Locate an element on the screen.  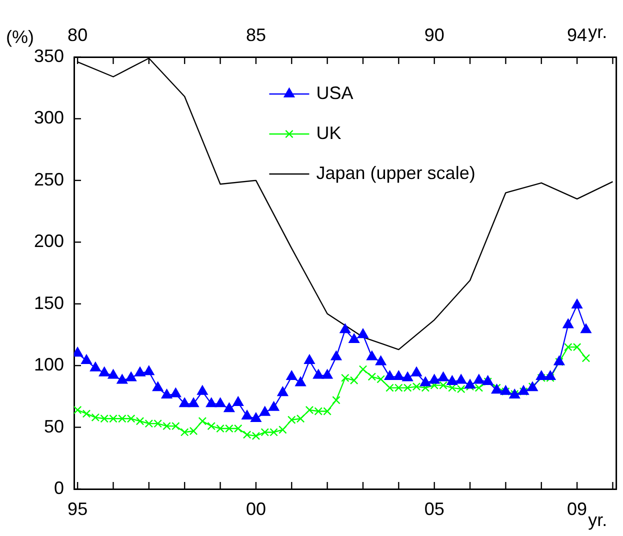
x2-axis-title: yr. is located at coordinates (598, 32).